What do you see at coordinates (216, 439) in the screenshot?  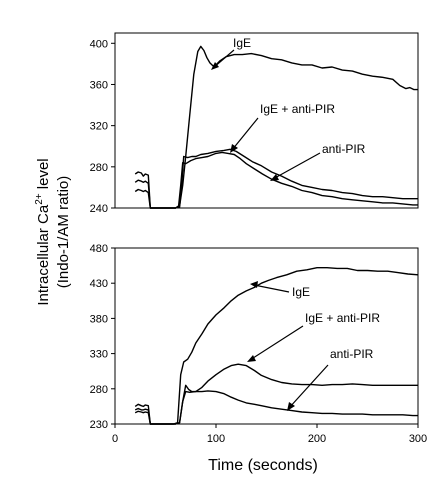 I see `bottom-x-tick-label-1: 100` at bounding box center [216, 439].